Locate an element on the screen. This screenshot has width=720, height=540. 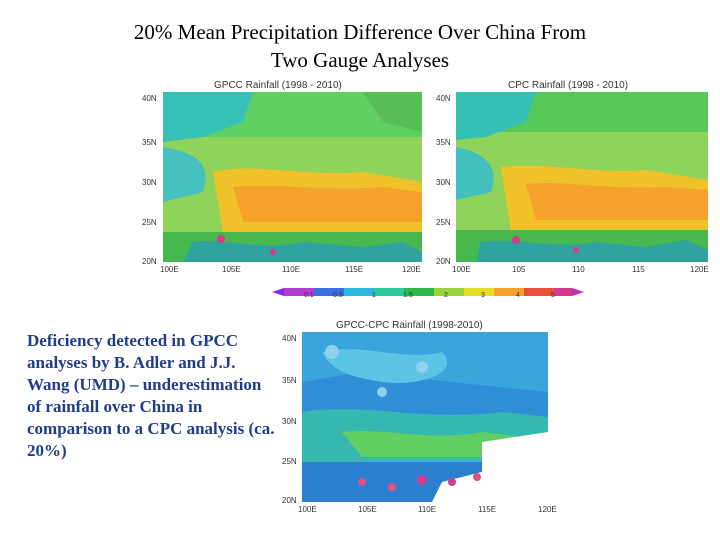
diff-lon-label: 100E is located at coordinates (307, 509).